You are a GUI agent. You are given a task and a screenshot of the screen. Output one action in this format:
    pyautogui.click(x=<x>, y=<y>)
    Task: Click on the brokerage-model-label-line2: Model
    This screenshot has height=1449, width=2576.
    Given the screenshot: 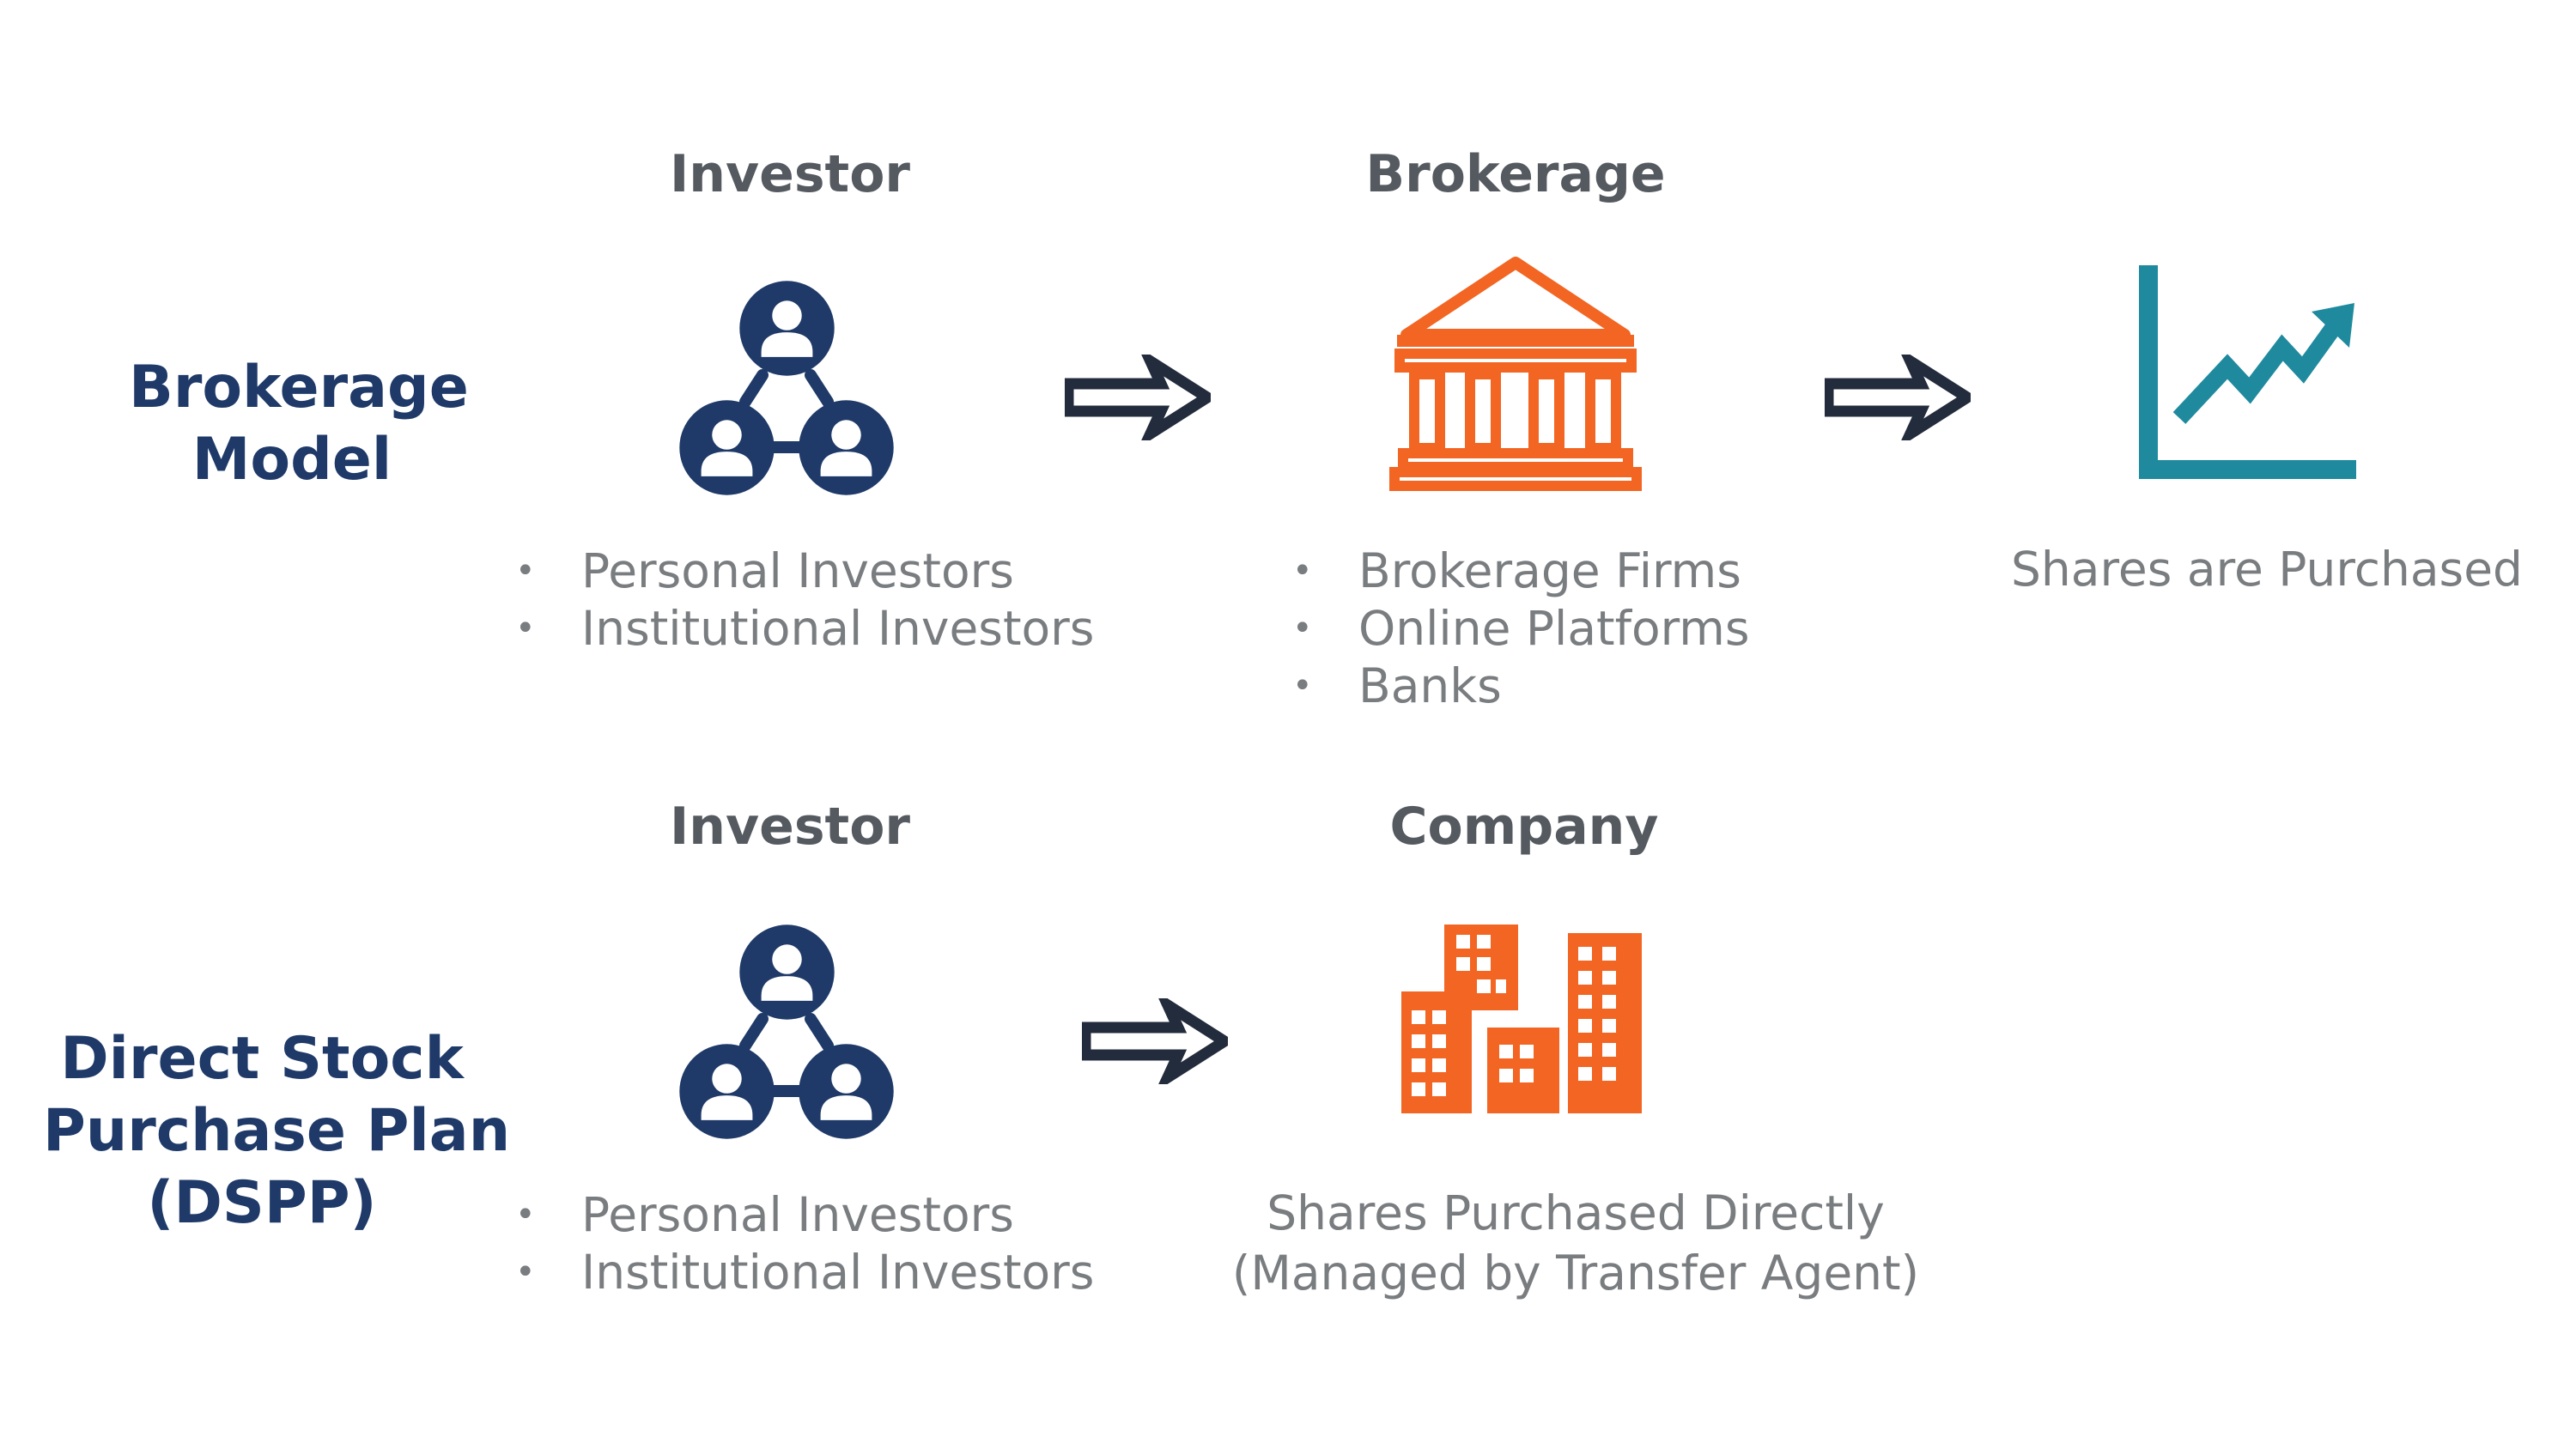 What is the action you would take?
    pyautogui.click(x=291, y=460)
    